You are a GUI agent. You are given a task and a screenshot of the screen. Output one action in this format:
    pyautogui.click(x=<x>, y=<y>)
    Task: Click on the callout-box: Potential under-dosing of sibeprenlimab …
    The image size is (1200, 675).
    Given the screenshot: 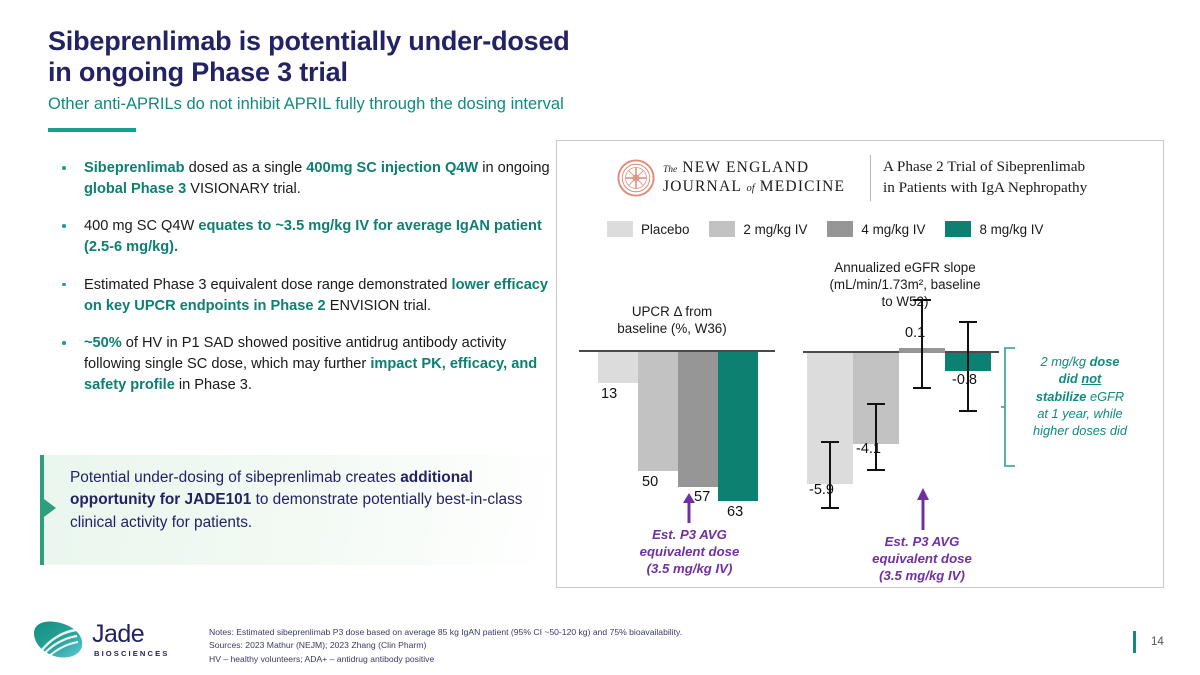 What is the action you would take?
    pyautogui.click(x=295, y=510)
    